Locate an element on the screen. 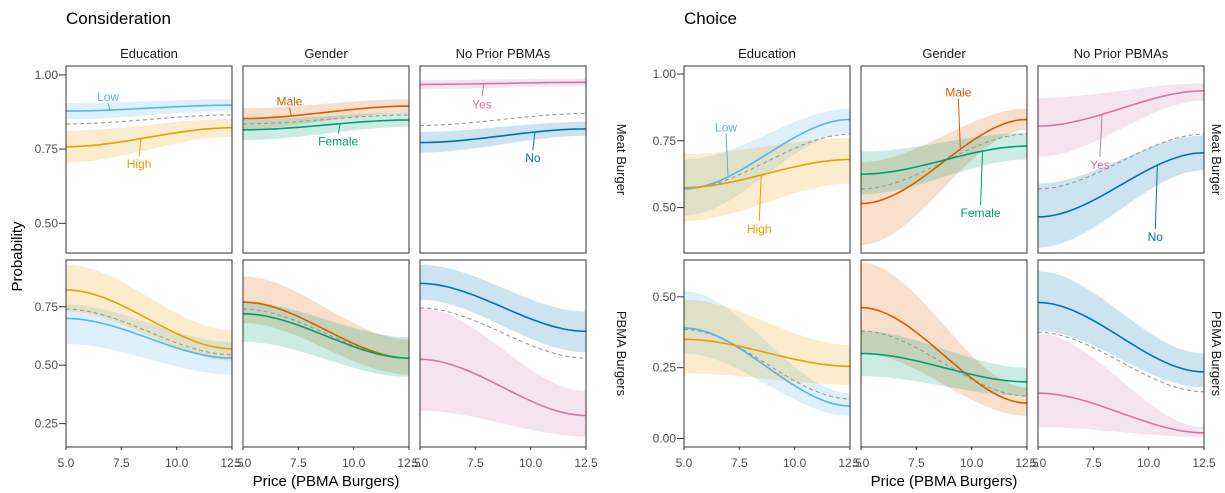 The width and height of the screenshot is (1225, 493). consideration-label-leader-high is located at coordinates (140, 147).